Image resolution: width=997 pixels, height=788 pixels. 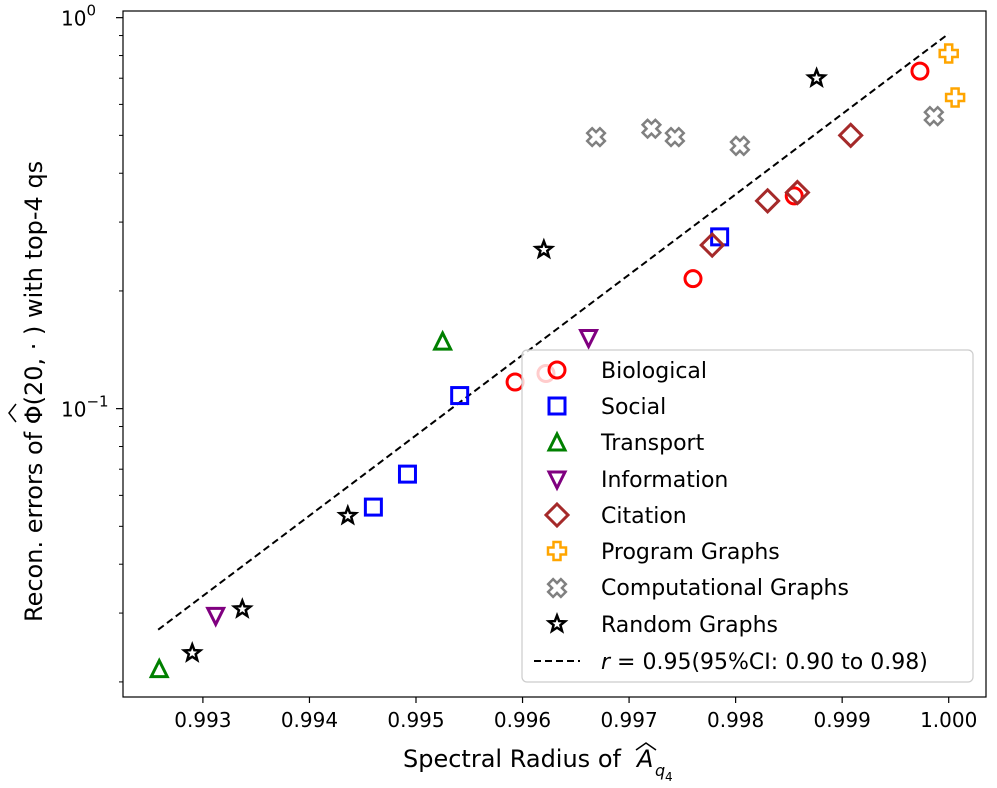 I want to click on legend-entry-transport: Transport, so click(x=652, y=443).